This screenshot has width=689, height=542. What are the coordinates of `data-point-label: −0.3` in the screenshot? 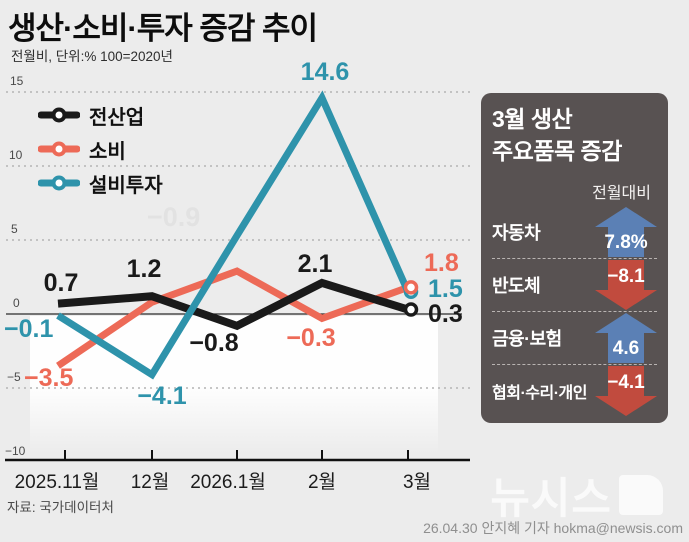 It's located at (311, 338).